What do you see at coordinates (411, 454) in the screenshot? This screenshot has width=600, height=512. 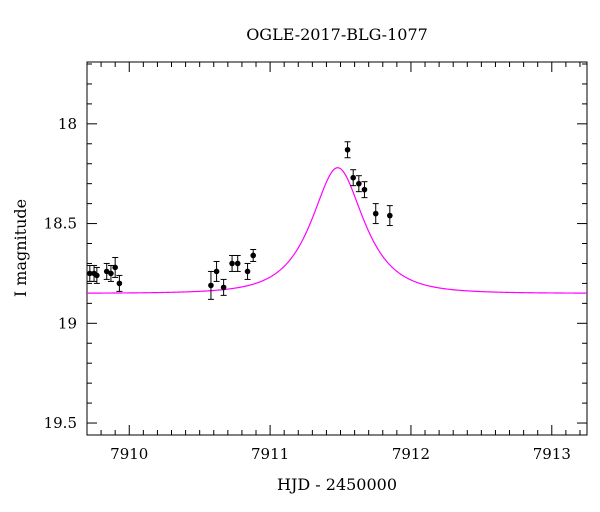 I see `x-tick-label: 7912` at bounding box center [411, 454].